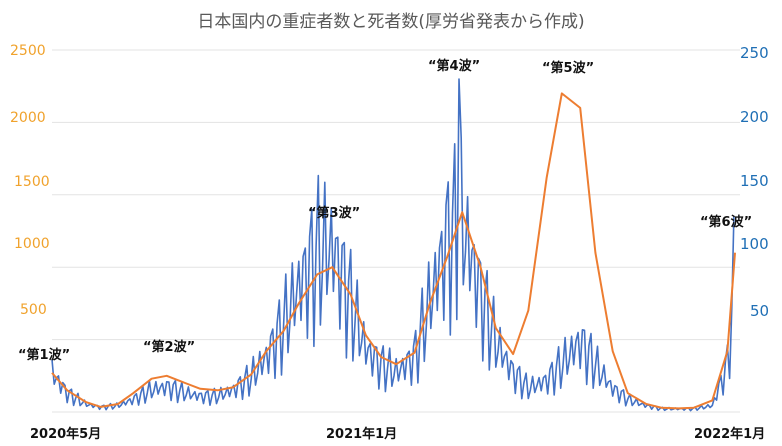 The height and width of the screenshot is (446, 782). Describe the element at coordinates (754, 117) in the screenshot. I see `right-tick-label: 200` at that location.